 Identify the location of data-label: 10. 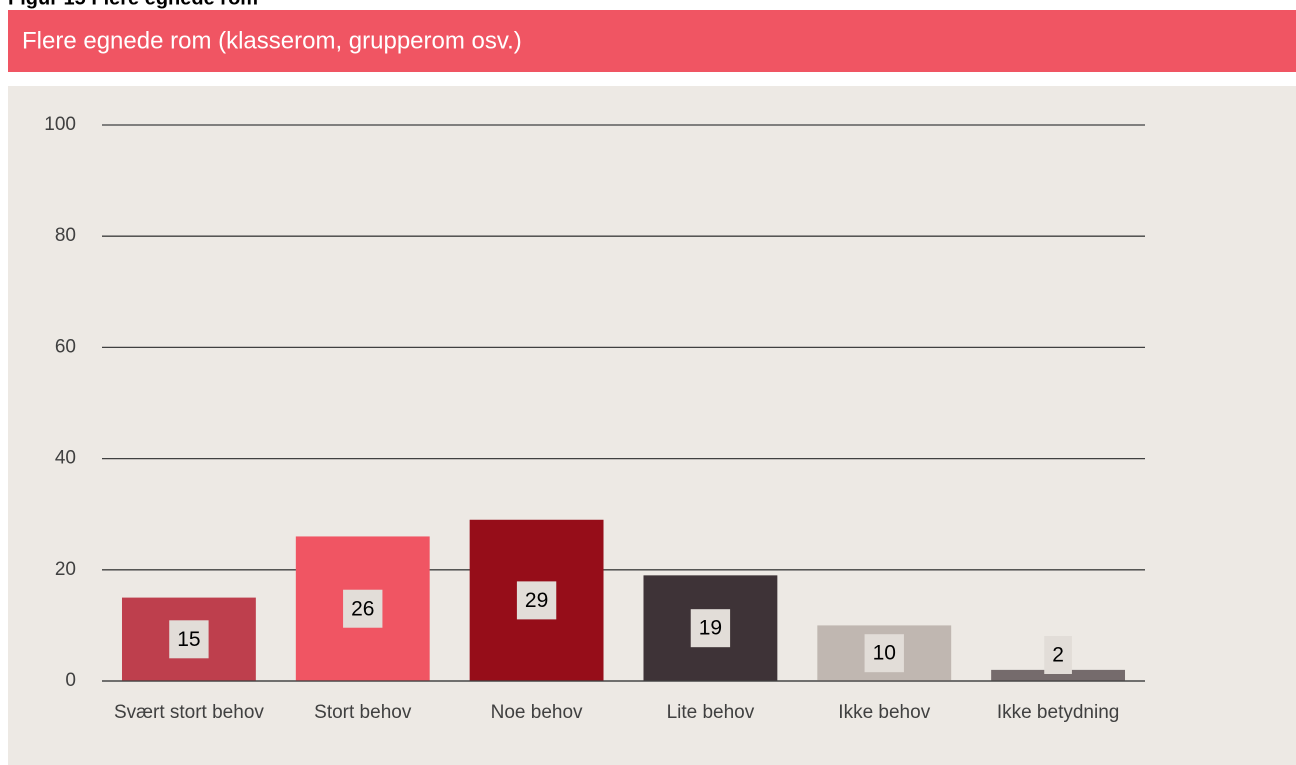
(884, 653).